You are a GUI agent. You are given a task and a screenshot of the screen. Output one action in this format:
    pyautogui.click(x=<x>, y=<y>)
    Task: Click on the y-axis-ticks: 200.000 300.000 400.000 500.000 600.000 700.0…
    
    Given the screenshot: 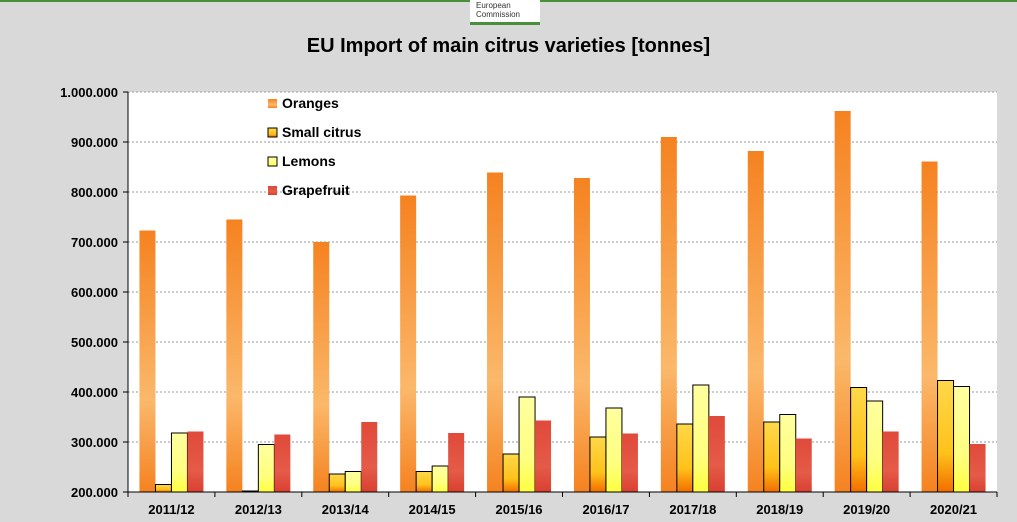 What is the action you would take?
    pyautogui.click(x=94, y=292)
    